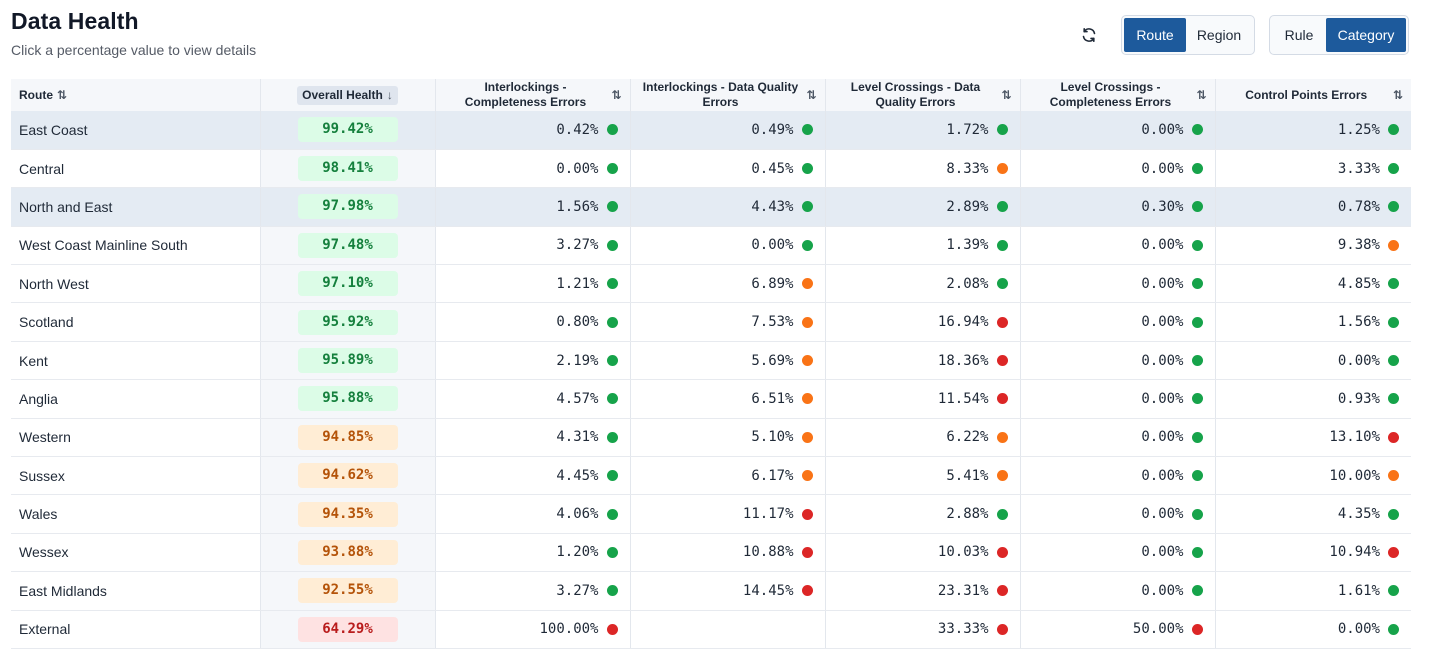 Image resolution: width=1429 pixels, height=661 pixels. Describe the element at coordinates (1155, 35) in the screenshot. I see `route-toggle-button: Route` at that location.